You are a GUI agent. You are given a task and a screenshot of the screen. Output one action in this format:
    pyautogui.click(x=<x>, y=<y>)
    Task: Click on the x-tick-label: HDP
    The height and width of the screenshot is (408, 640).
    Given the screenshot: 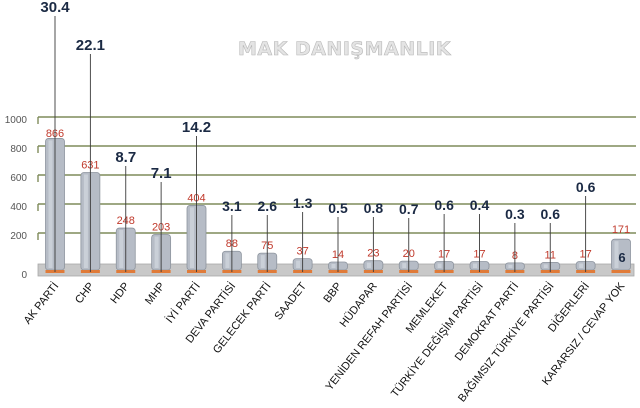 What is the action you would take?
    pyautogui.click(x=120, y=293)
    